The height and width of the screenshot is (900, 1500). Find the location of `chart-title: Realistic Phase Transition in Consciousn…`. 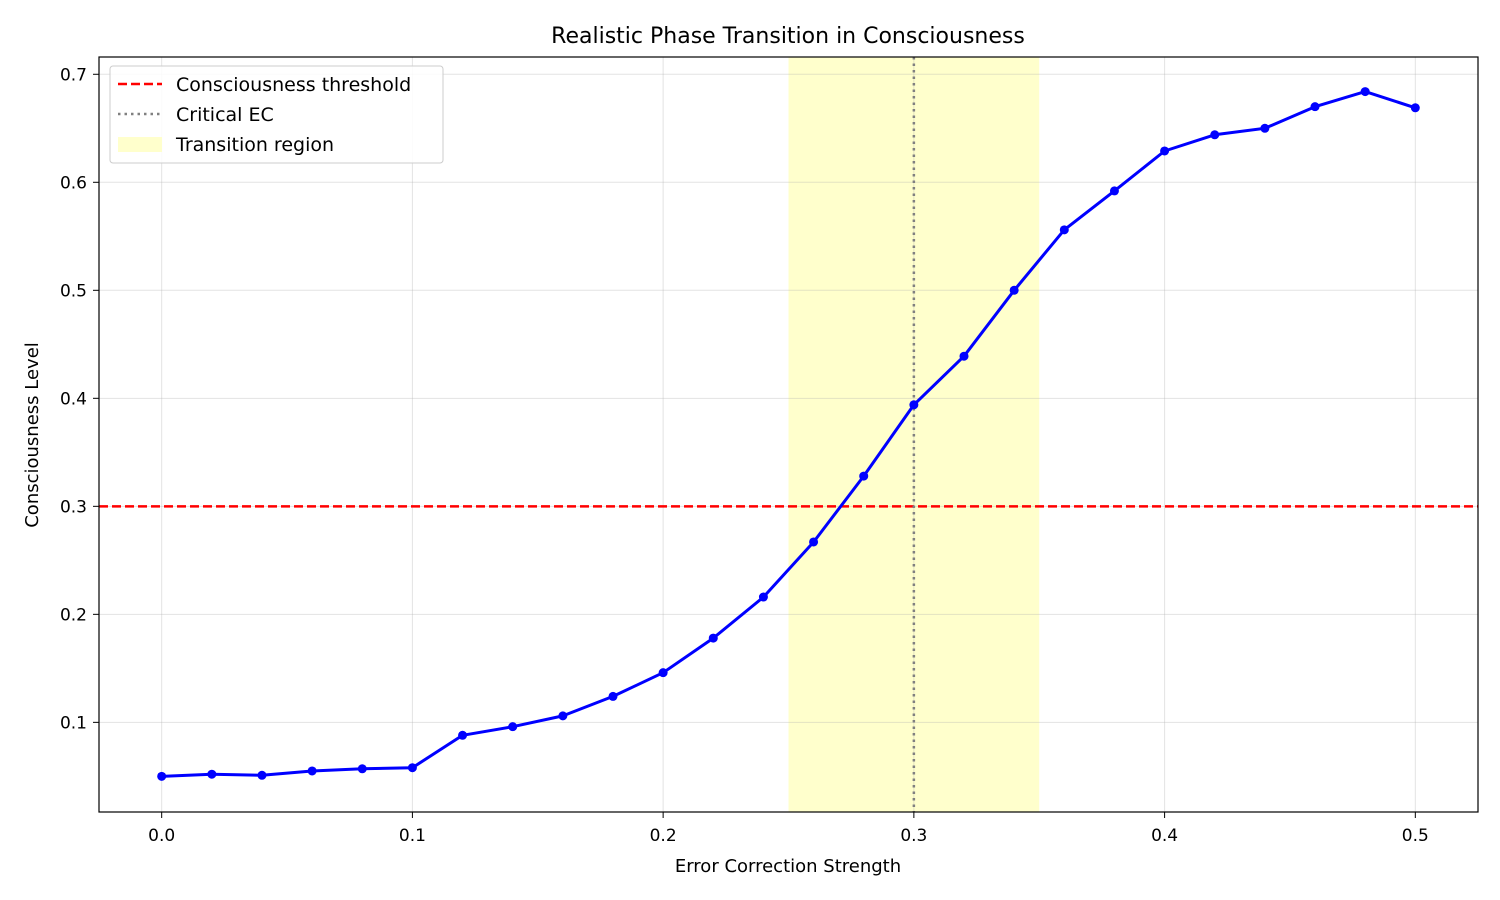

chart-title: Realistic Phase Transition in Consciousn… is located at coordinates (788, 36).